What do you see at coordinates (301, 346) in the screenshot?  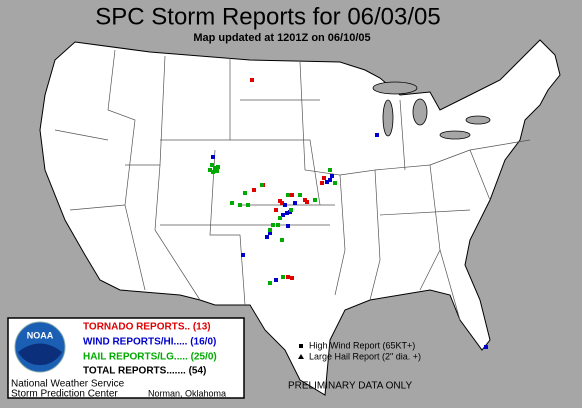 I see `wind-key-symbol` at bounding box center [301, 346].